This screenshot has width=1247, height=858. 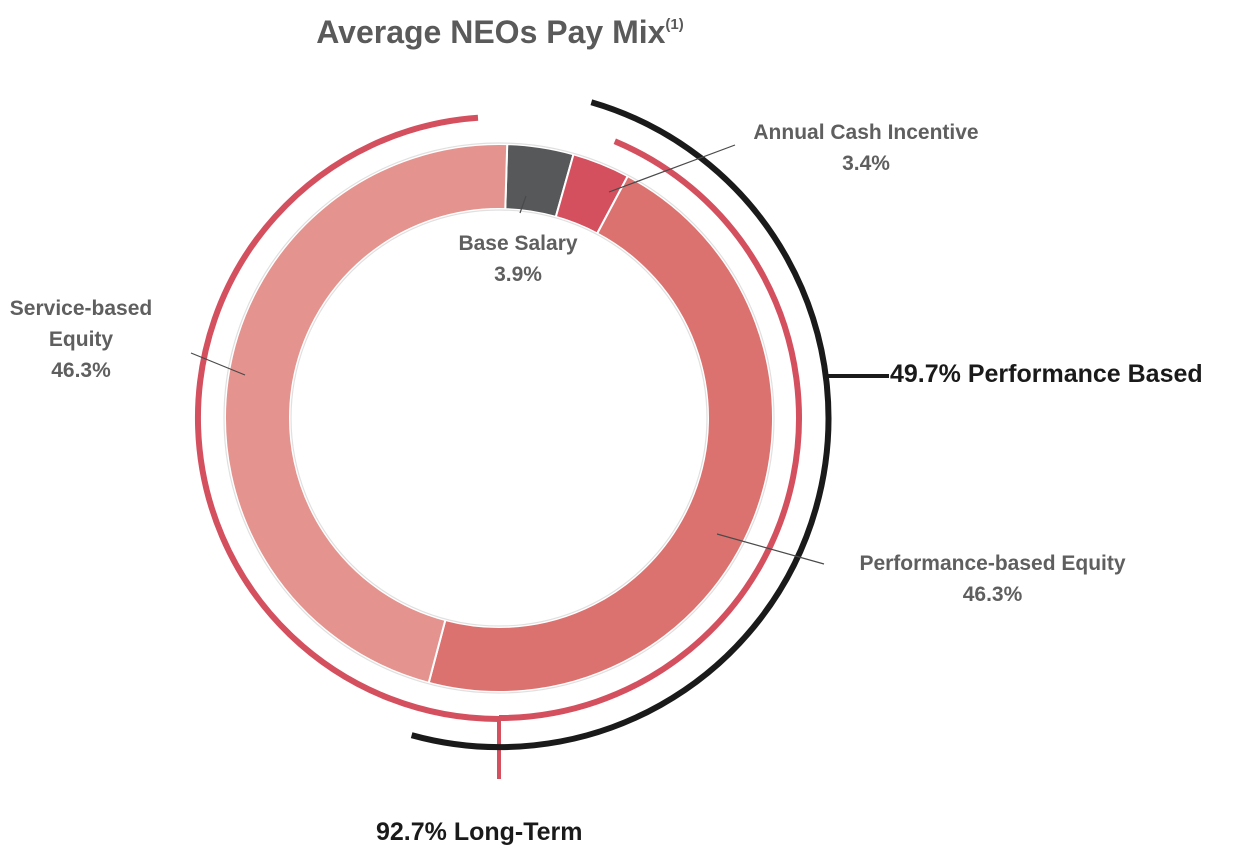 I want to click on title-footnote: (1), so click(x=674, y=24).